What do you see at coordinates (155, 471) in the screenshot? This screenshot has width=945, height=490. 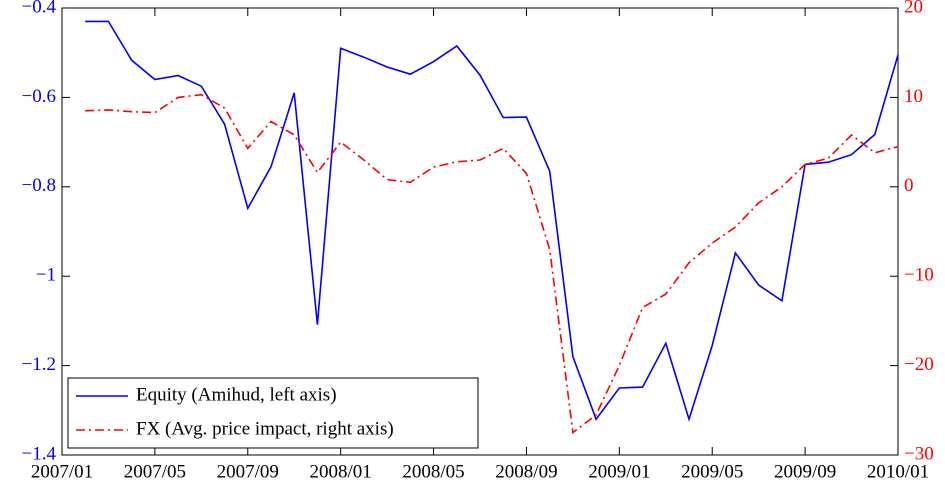 I see `x-tick-label: 2007/05` at bounding box center [155, 471].